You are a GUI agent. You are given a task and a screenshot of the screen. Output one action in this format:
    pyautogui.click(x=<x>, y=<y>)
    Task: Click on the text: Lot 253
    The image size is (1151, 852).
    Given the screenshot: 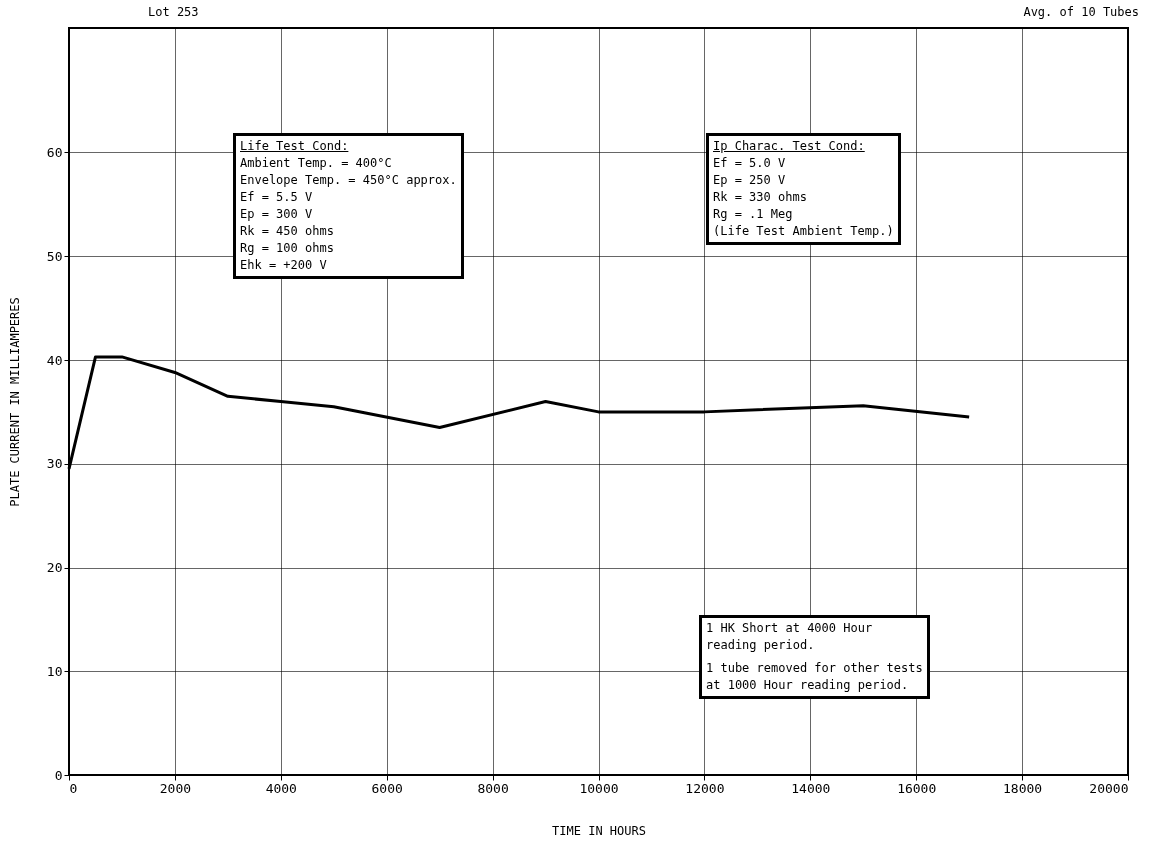 What is the action you would take?
    pyautogui.click(x=173, y=12)
    